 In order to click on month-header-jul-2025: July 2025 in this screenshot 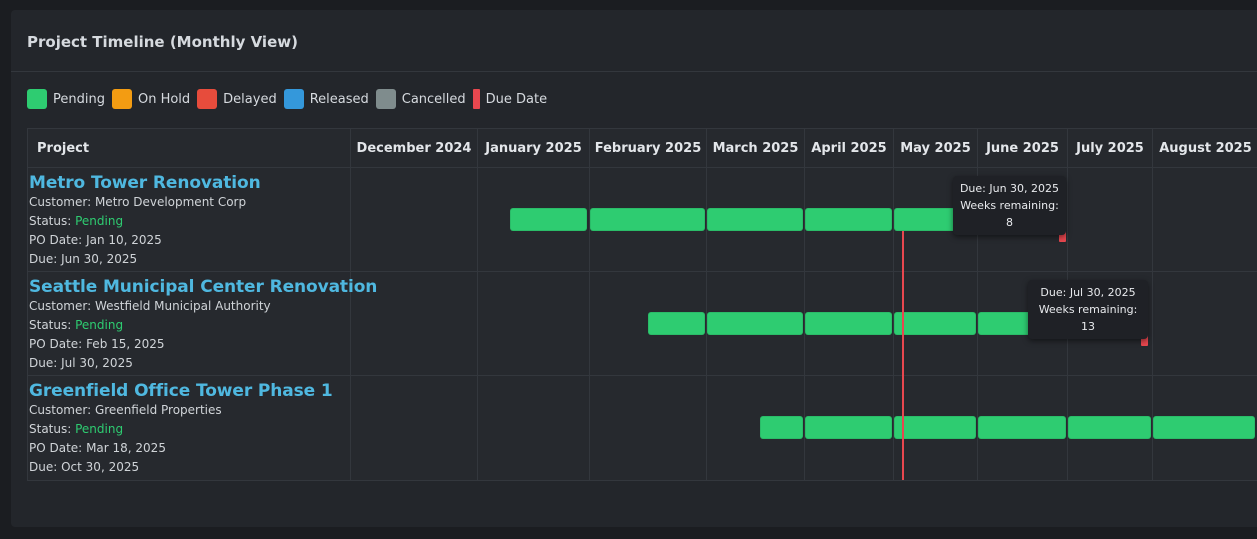, I will do `click(1110, 148)`.